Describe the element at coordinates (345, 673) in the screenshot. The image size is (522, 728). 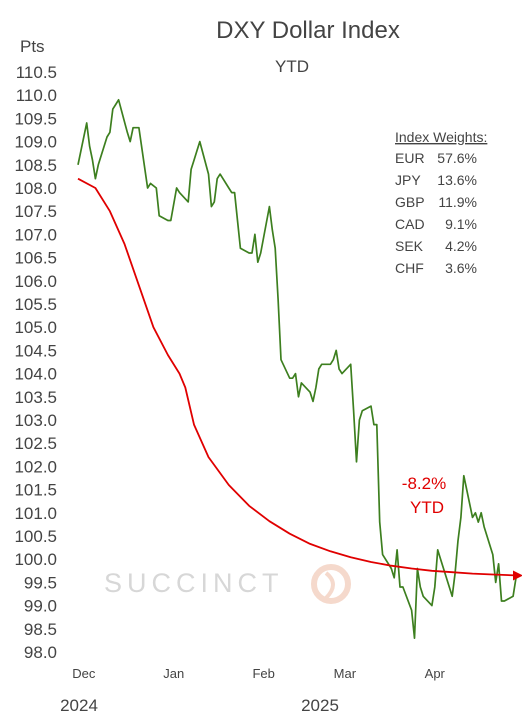
I see `x-tick-label: Mar` at that location.